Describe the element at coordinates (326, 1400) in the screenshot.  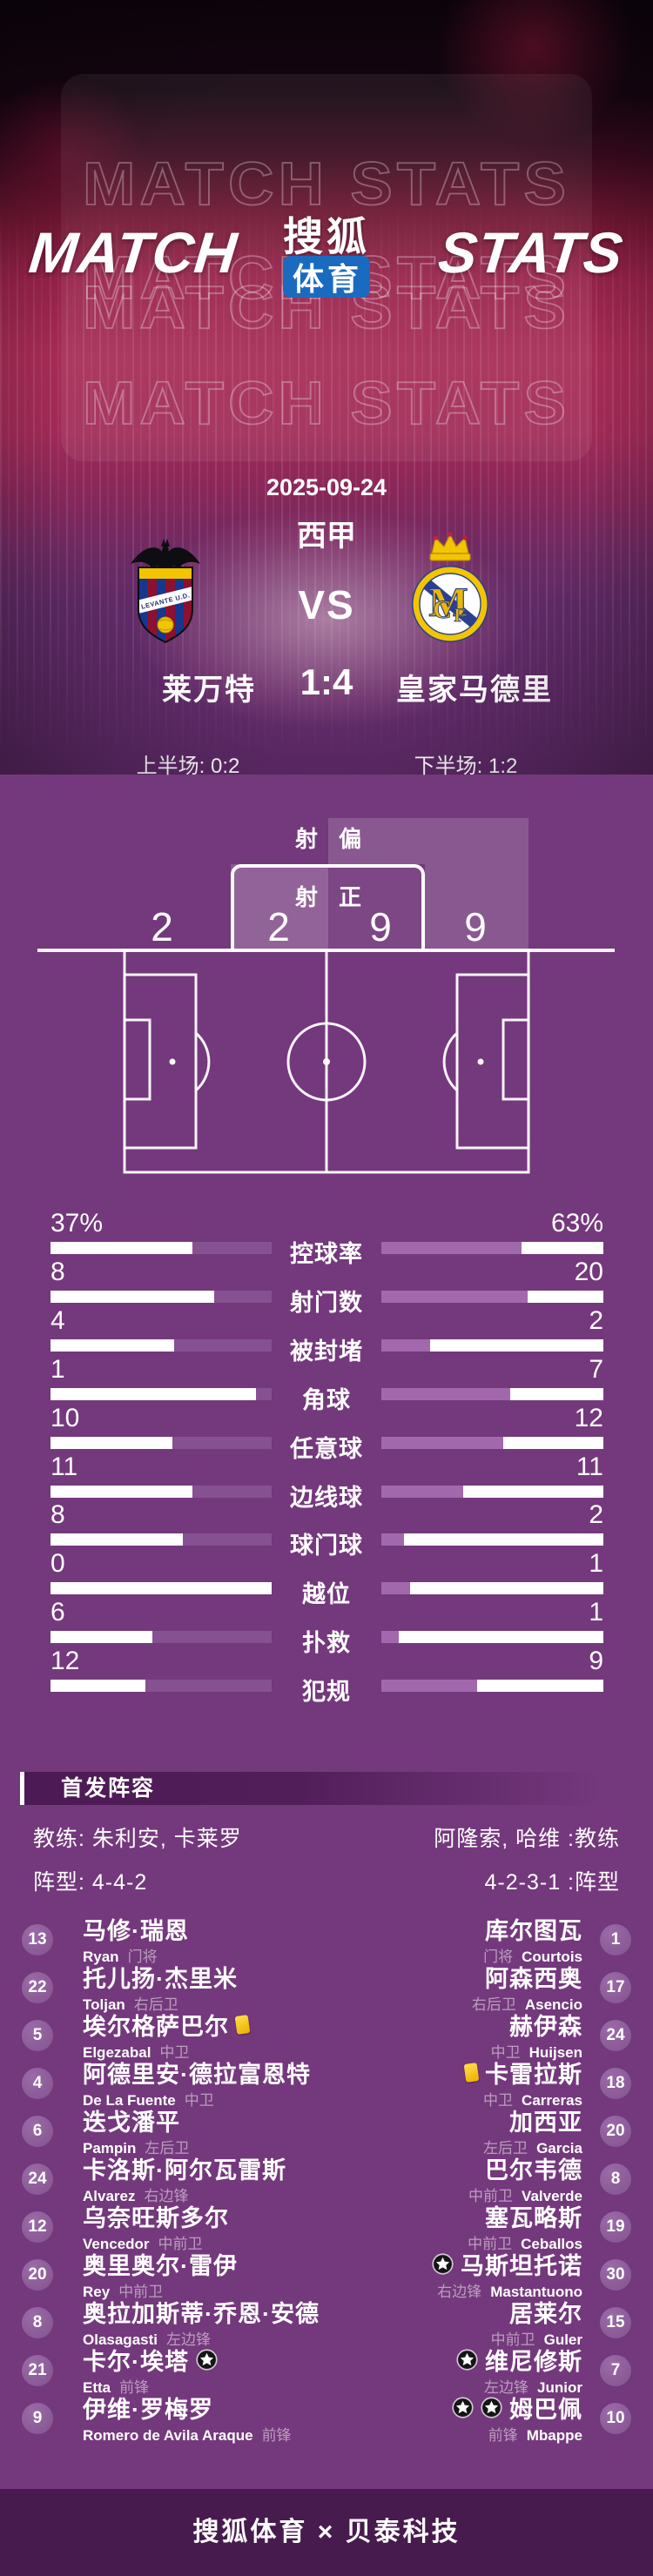
I see `stat-label: 角球` at that location.